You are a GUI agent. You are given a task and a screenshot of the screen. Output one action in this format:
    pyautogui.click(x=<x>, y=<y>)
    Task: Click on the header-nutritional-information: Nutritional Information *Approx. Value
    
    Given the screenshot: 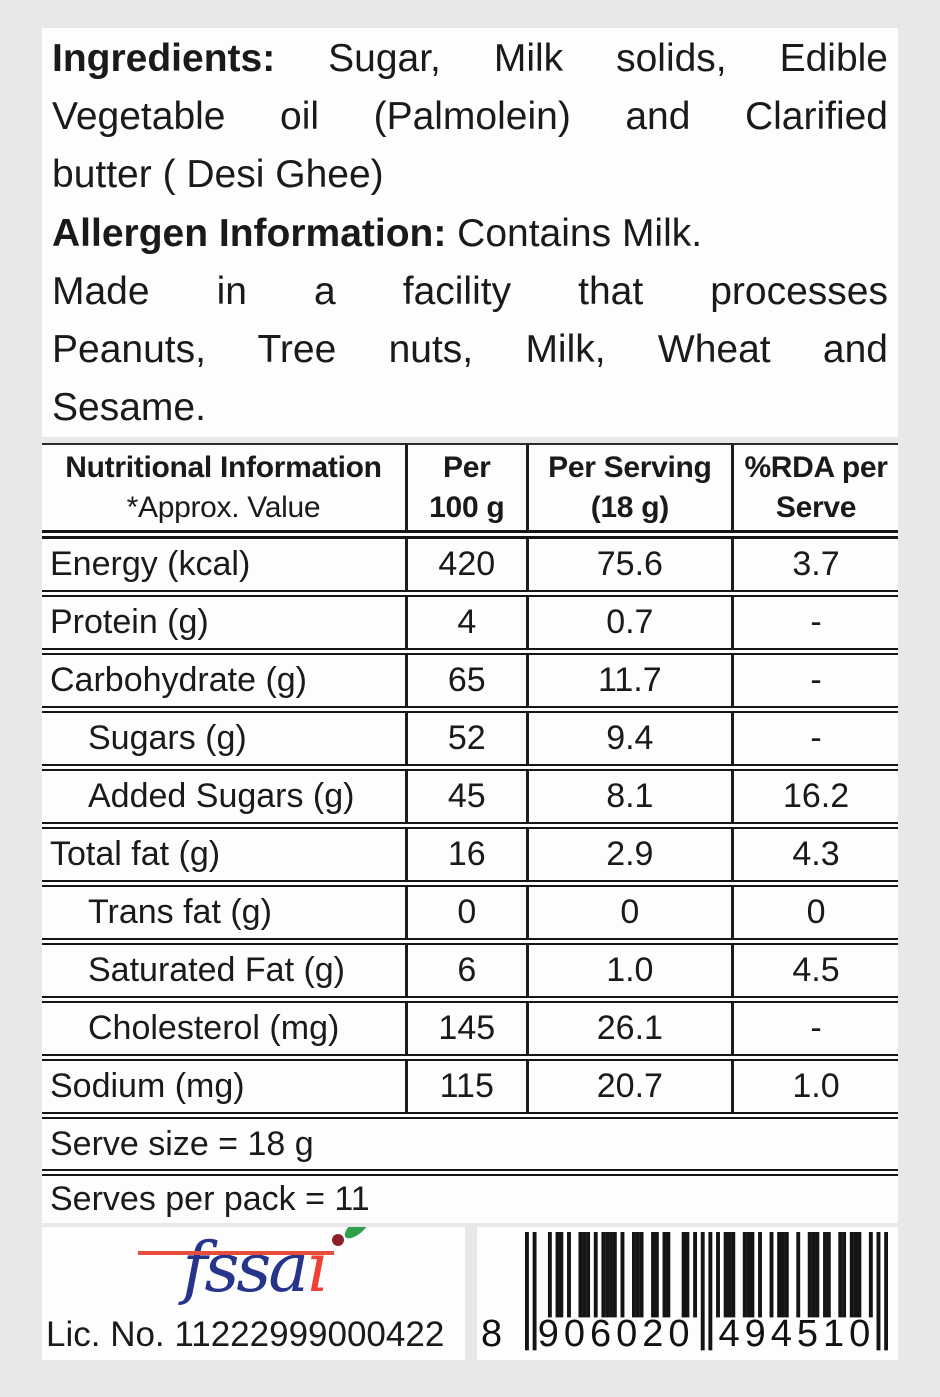 What is the action you would take?
    pyautogui.click(x=223, y=487)
    